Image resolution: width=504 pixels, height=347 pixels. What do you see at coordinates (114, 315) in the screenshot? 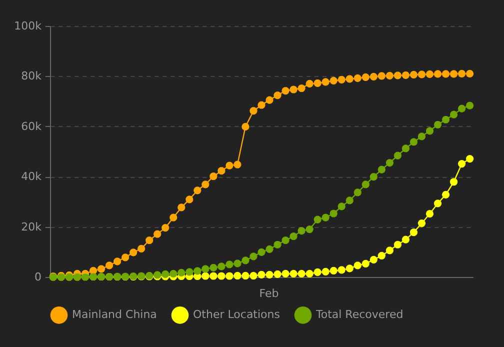
I see `legend-label: Mainland China` at bounding box center [114, 315].